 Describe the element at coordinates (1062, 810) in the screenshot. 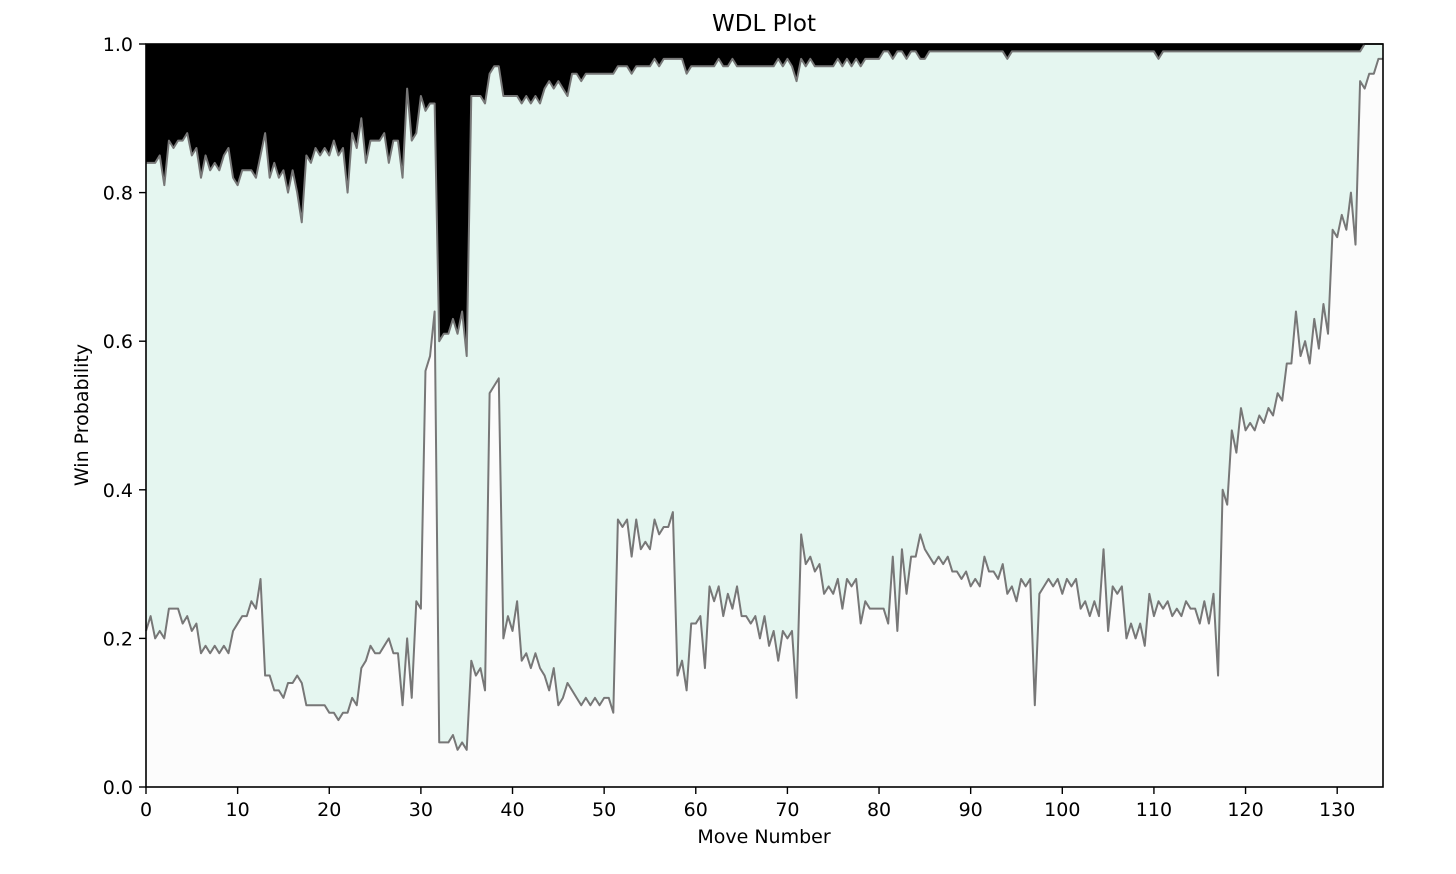

I see `x-tick-label: 100` at that location.